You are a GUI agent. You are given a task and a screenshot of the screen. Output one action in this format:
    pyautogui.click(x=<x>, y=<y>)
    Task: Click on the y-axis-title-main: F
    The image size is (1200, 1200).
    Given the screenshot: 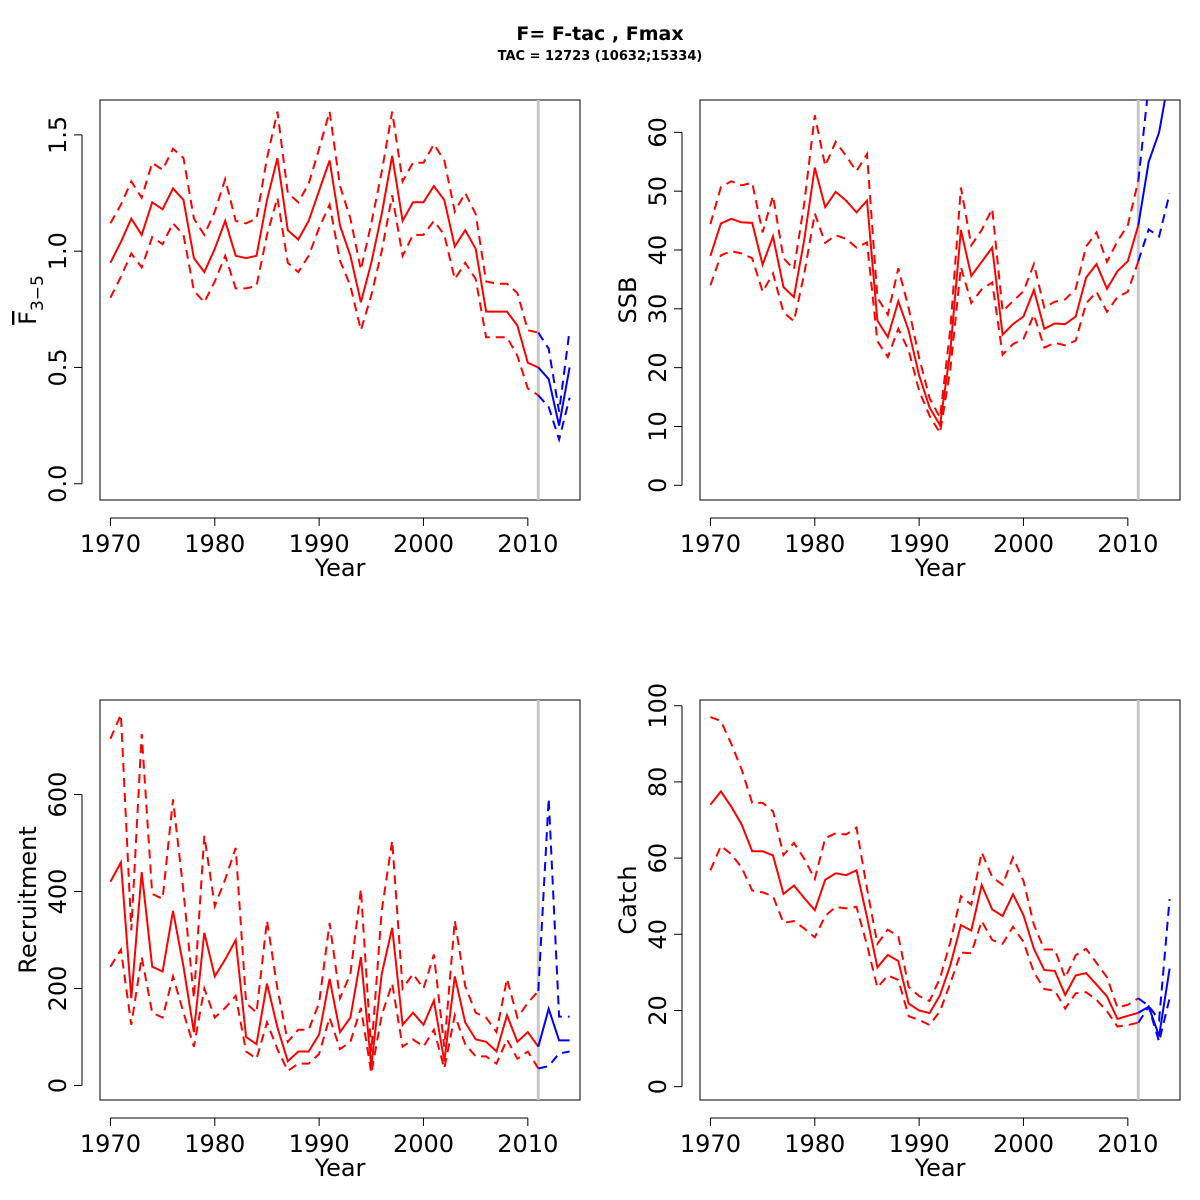 What is the action you would take?
    pyautogui.click(x=28, y=318)
    